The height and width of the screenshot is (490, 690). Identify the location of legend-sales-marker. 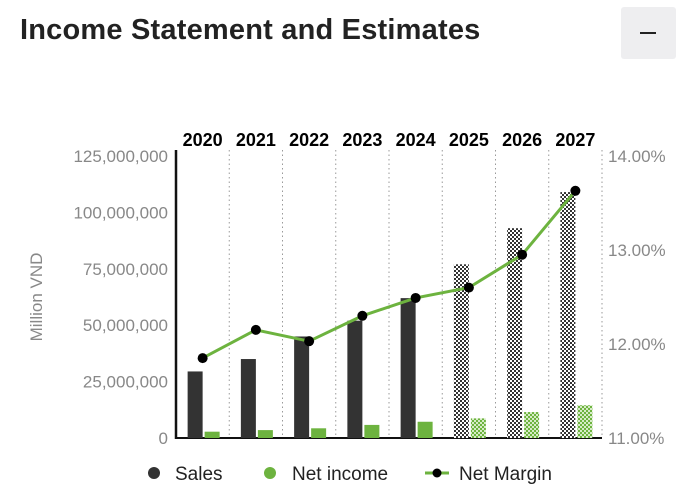
(154, 473).